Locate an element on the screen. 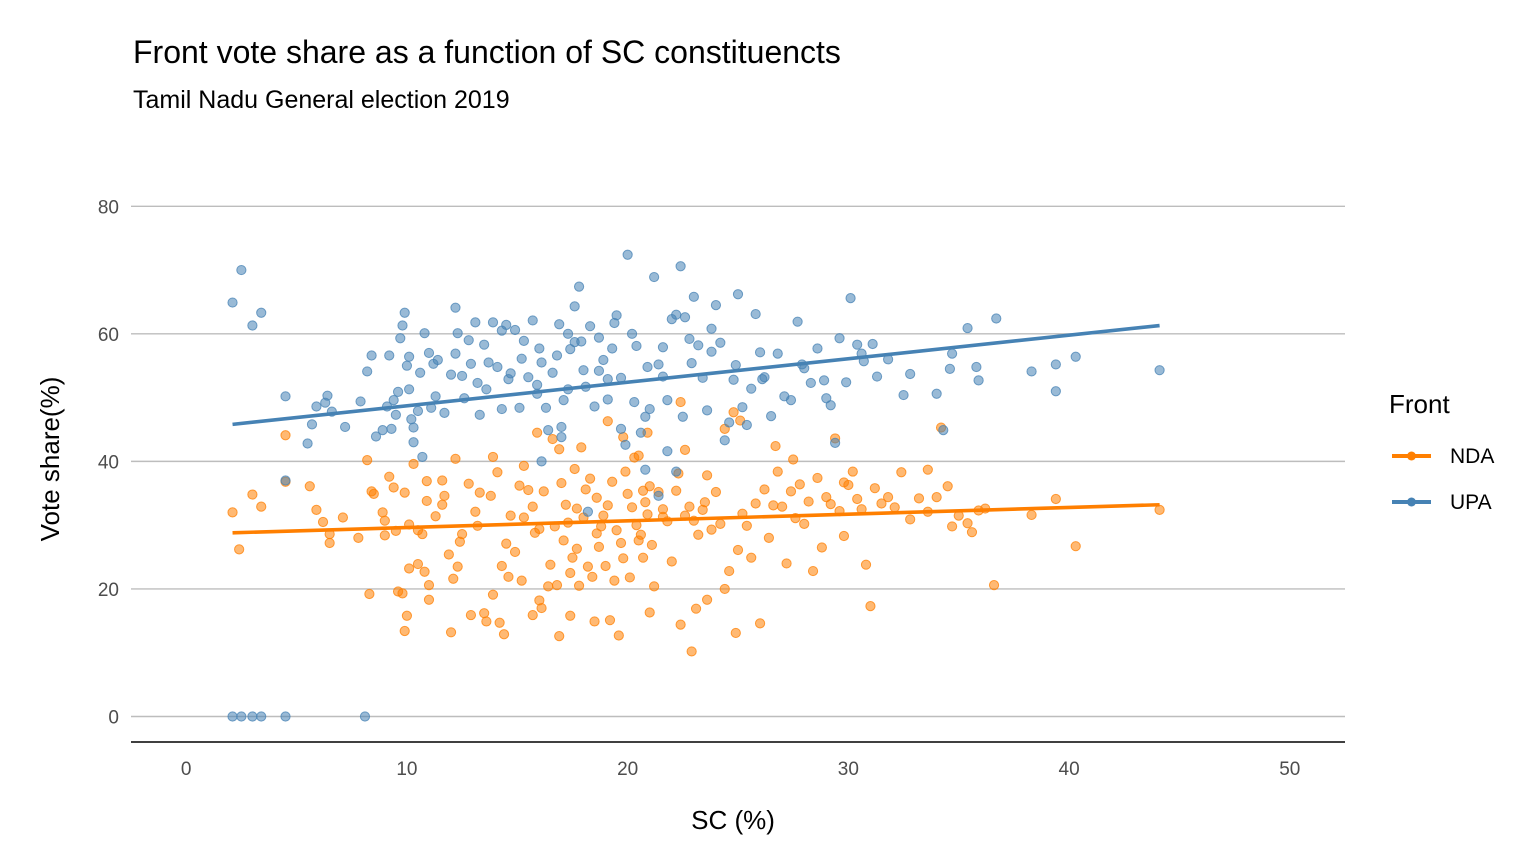  x-tick-label: 20 is located at coordinates (627, 769).